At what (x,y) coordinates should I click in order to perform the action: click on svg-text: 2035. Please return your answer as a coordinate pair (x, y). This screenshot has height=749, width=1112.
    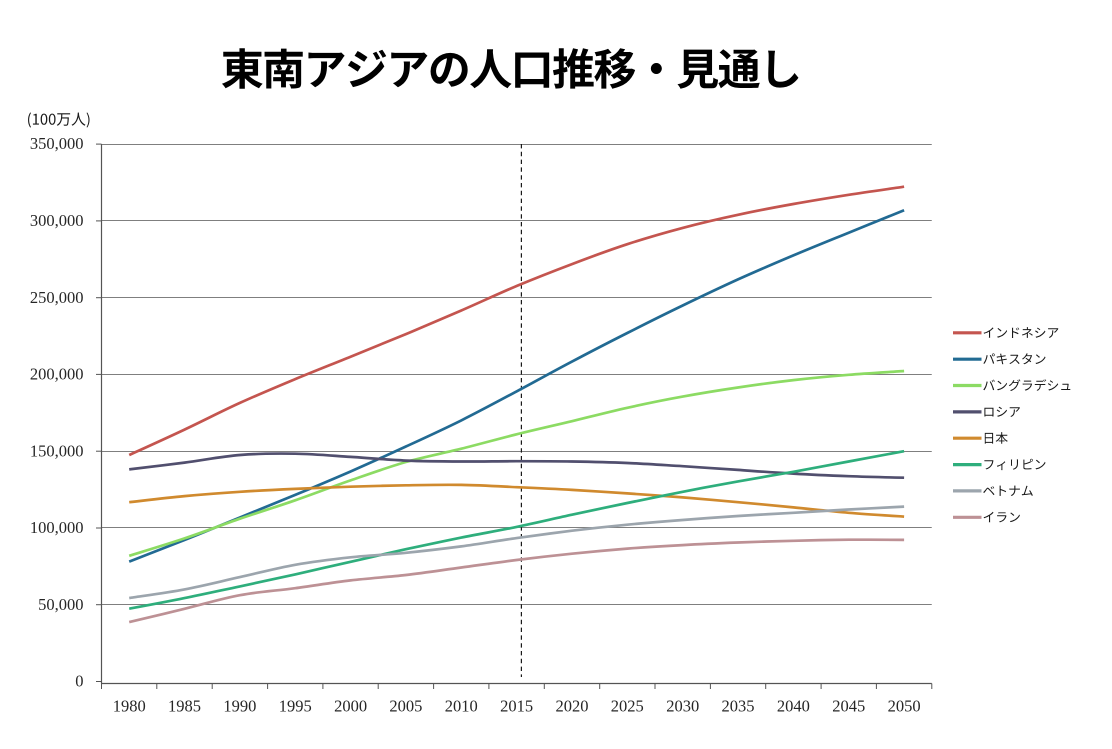
    Looking at the image, I should click on (738, 706).